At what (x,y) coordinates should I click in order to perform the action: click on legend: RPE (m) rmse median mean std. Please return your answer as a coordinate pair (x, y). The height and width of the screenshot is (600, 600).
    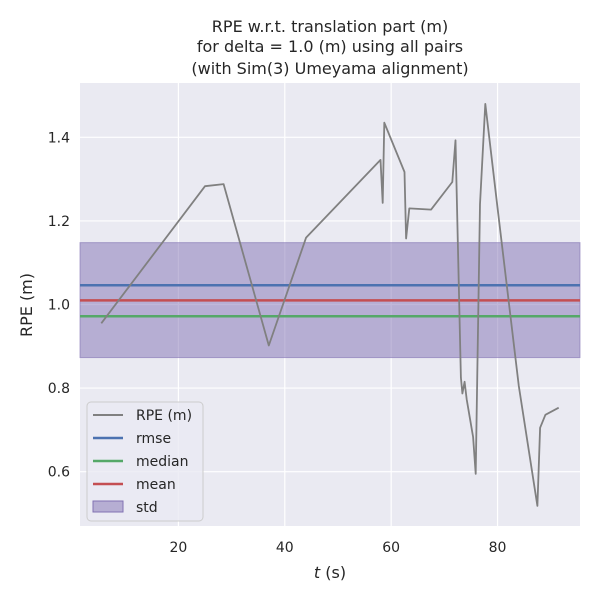
    Looking at the image, I should click on (145, 461).